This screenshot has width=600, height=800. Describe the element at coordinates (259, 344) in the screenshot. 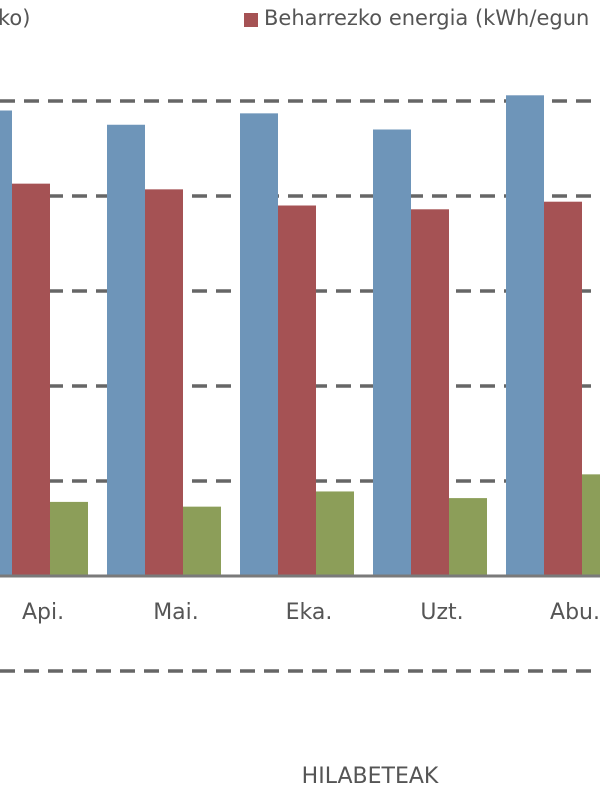

I see `bar-series1-eka` at that location.